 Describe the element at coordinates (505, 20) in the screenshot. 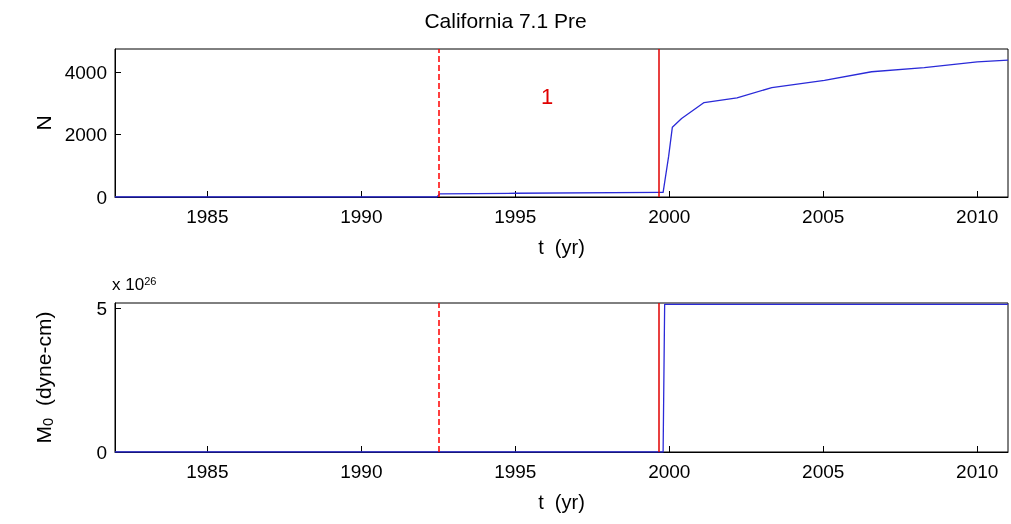

I see `chart-title: California 7.1 Pre` at that location.